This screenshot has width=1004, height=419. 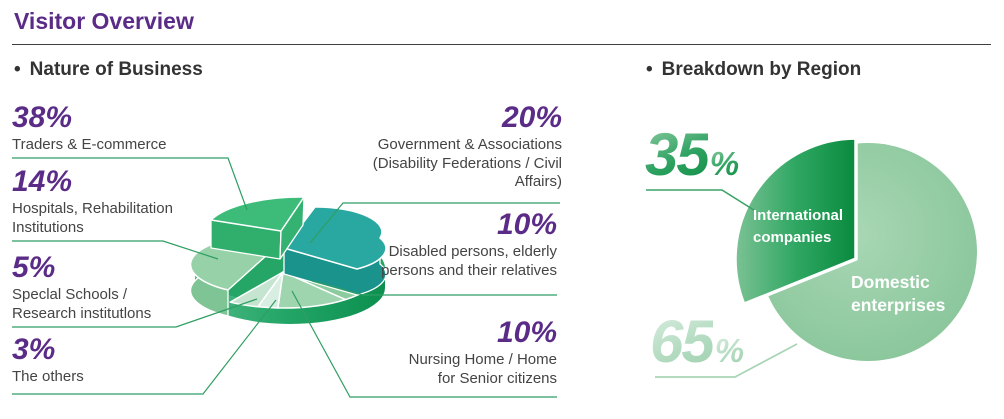 I want to click on business-pie, so click(x=288, y=260).